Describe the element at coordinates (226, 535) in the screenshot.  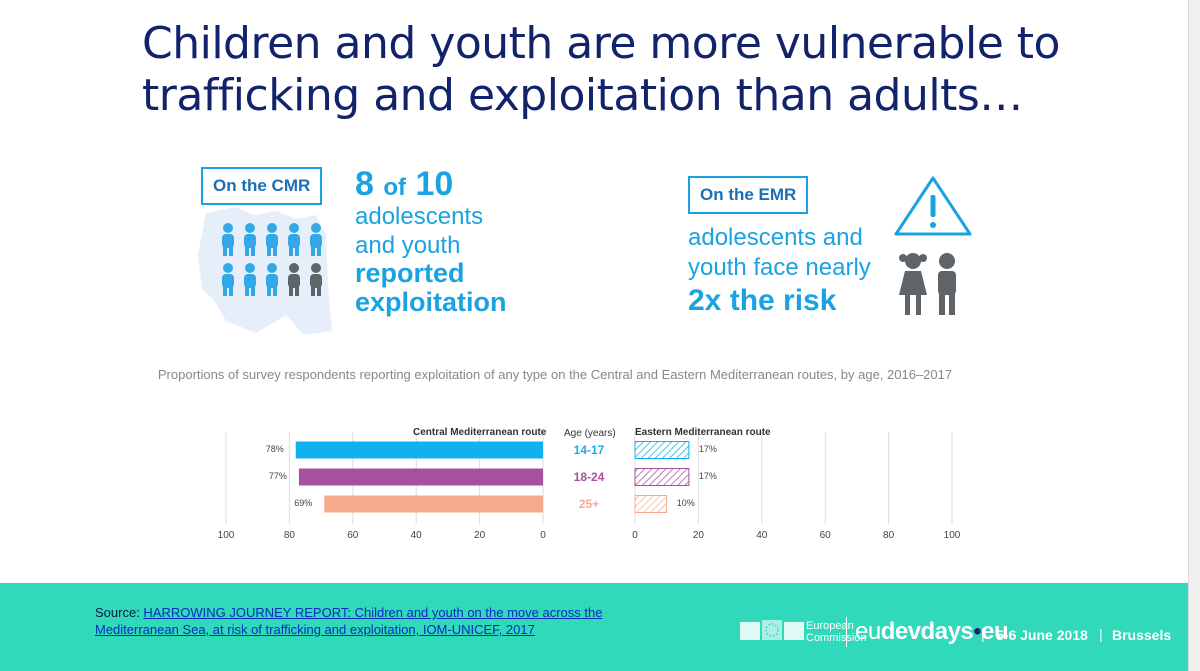
I see `tick-left: 100` at that location.